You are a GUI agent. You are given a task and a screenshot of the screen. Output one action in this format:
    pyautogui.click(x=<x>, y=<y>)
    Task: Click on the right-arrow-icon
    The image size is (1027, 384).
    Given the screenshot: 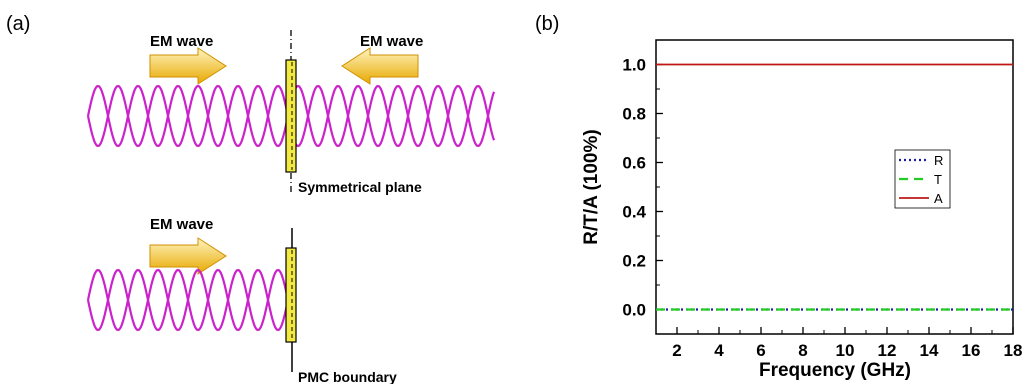 What is the action you would take?
    pyautogui.click(x=188, y=66)
    